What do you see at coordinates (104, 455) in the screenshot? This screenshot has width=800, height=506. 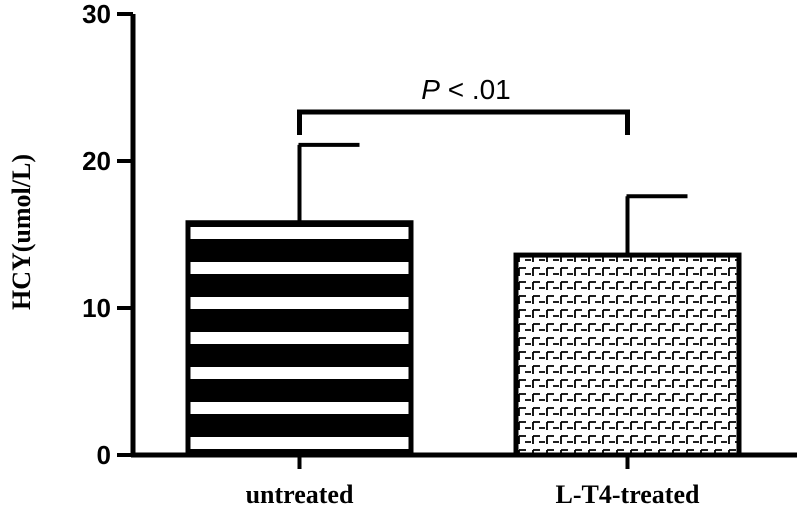 I see `y-tick-label: 0` at bounding box center [104, 455].